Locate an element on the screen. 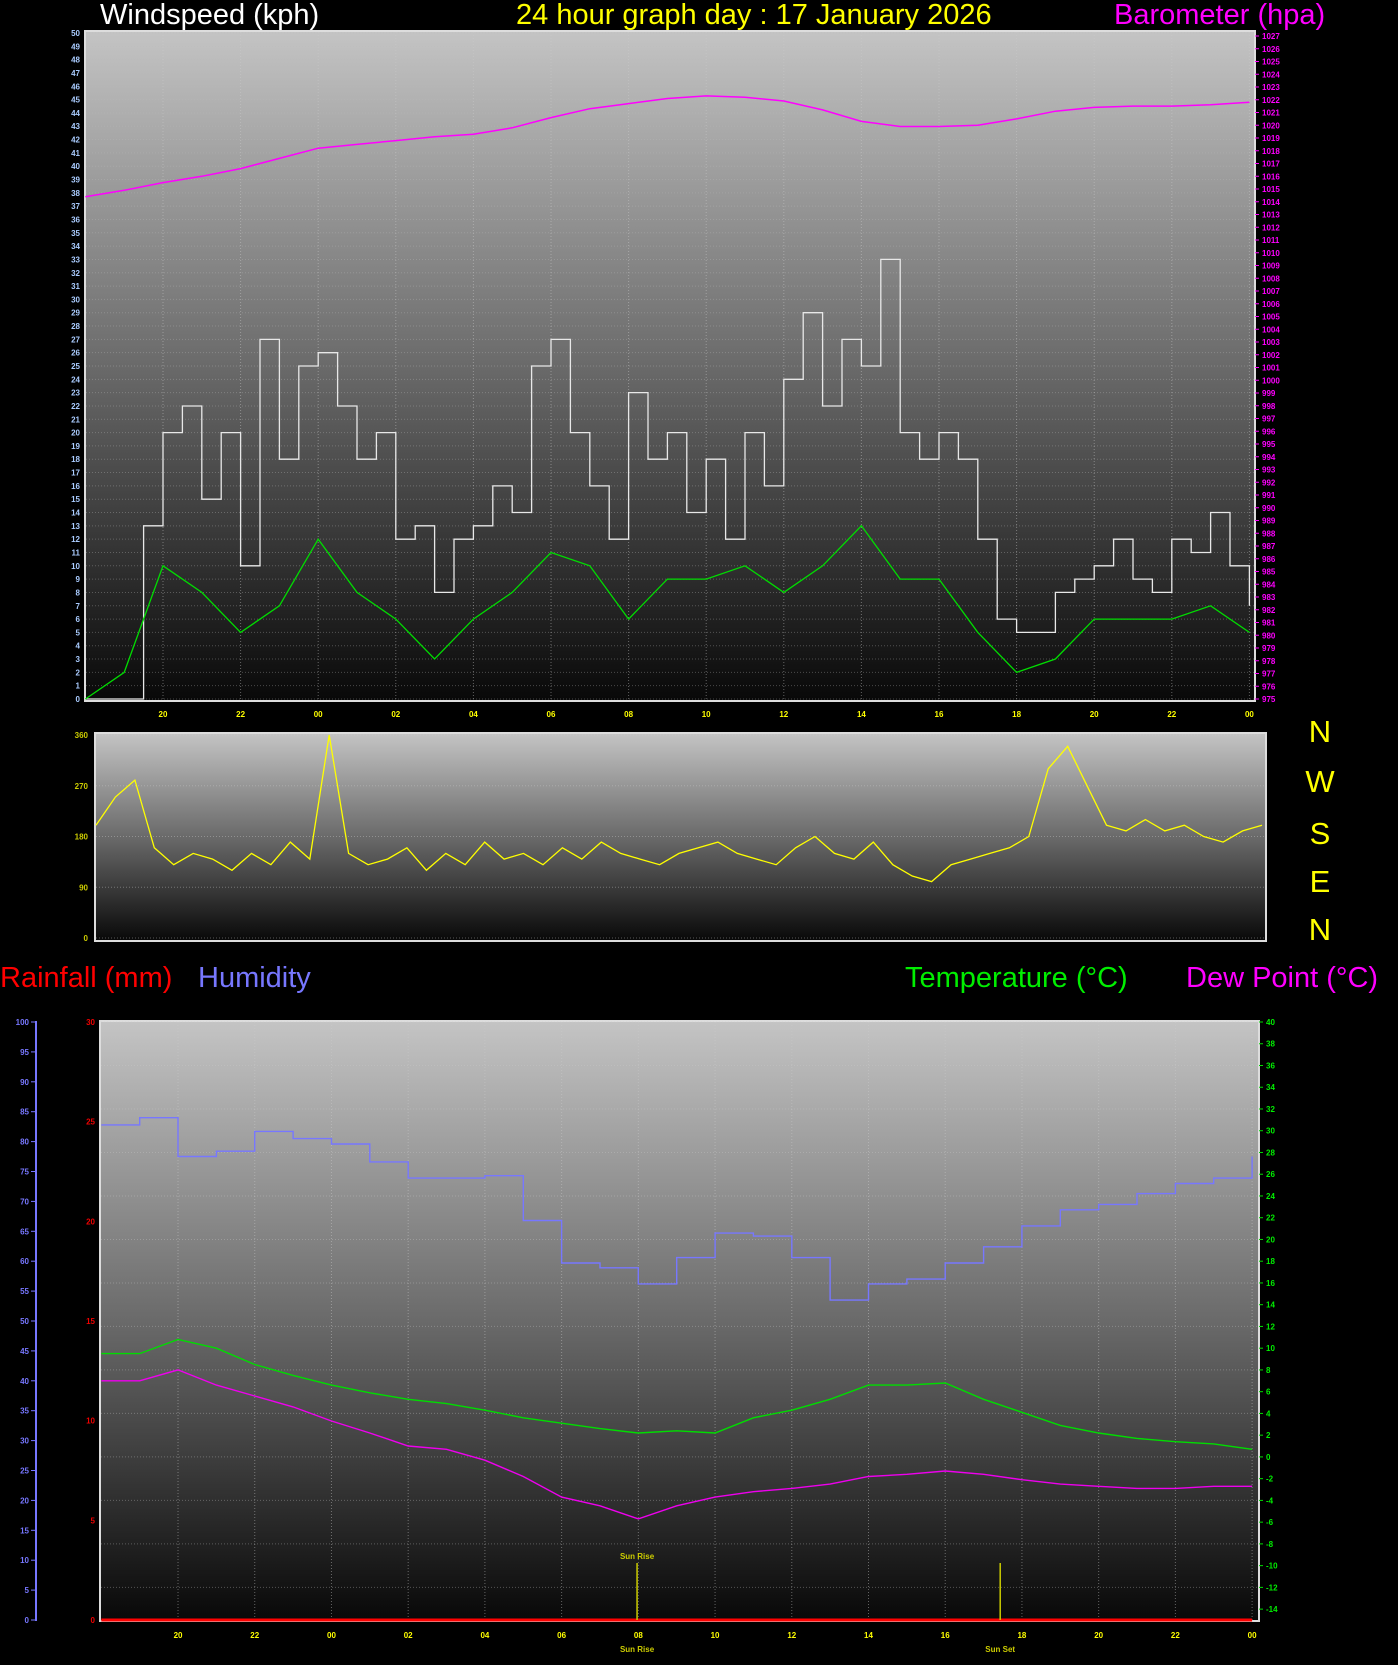 This screenshot has height=1665, width=1398. windspeed-tick-label: 33 is located at coordinates (75, 259).